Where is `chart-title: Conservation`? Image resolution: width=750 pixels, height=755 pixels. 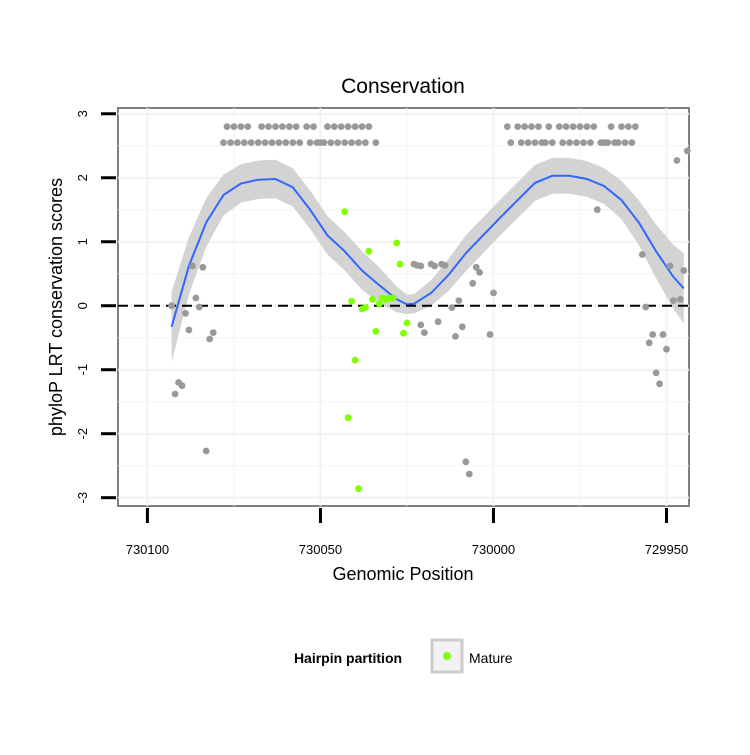
chart-title: Conservation is located at coordinates (403, 86).